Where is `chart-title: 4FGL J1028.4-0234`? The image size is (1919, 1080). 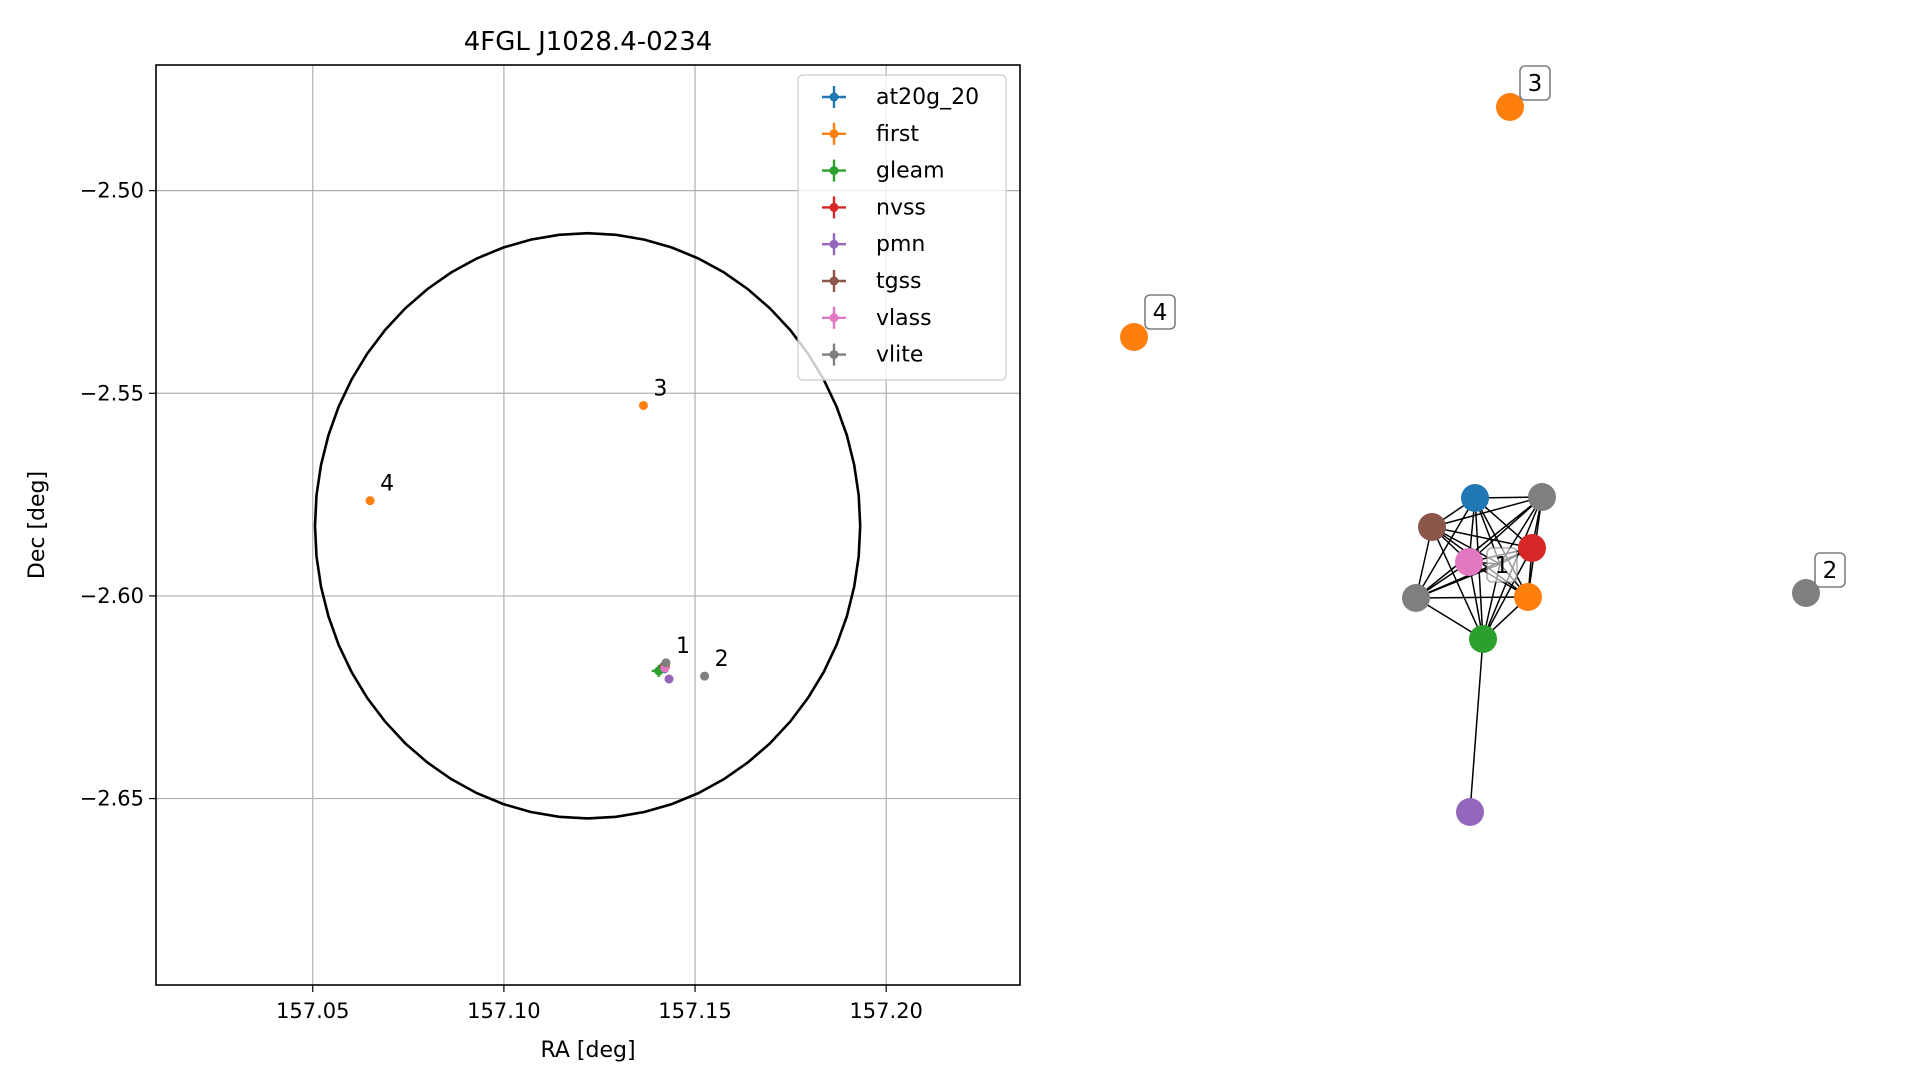
chart-title: 4FGL J1028.4-0234 is located at coordinates (588, 42).